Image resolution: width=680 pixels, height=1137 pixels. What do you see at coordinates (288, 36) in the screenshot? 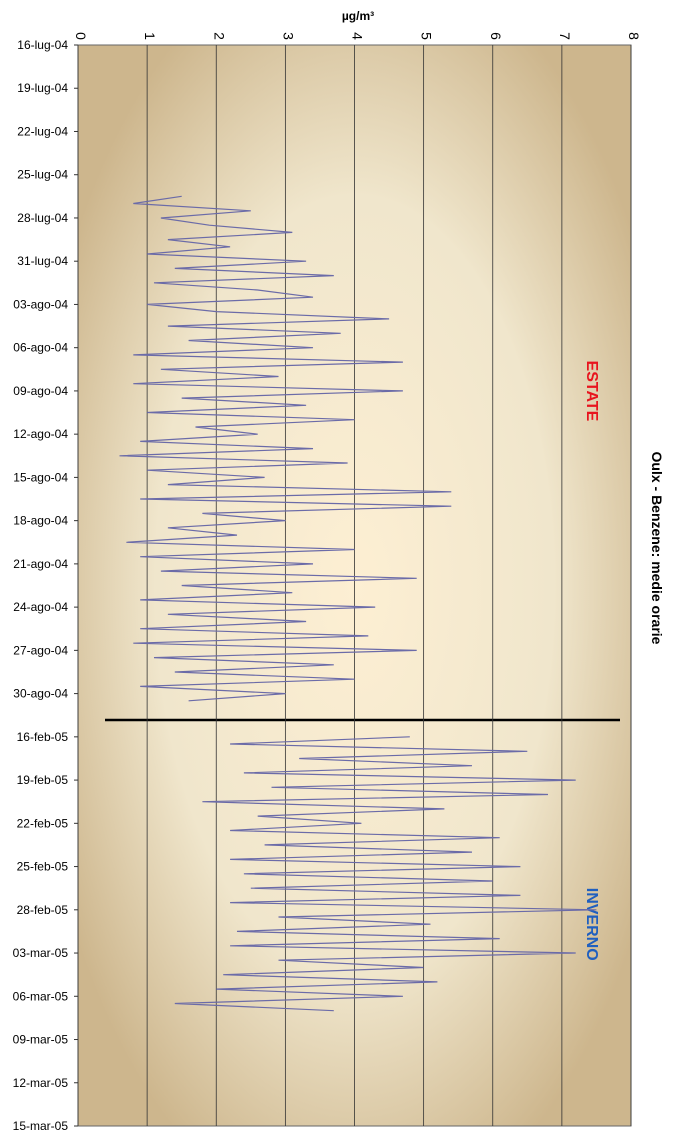
I see `value-tick-label: 3` at bounding box center [288, 36].